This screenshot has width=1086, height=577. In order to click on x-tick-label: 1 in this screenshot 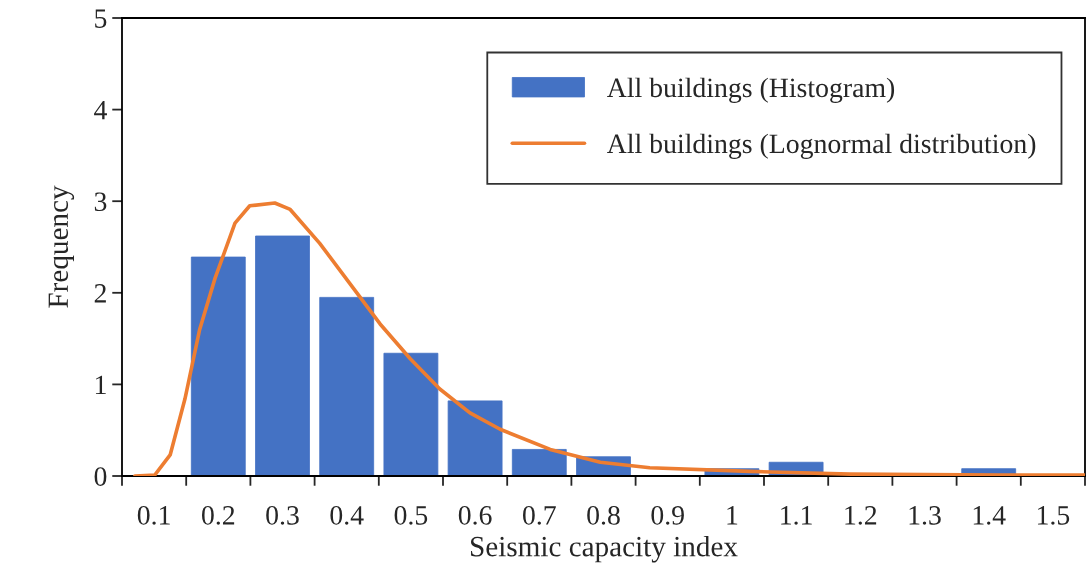, I will do `click(732, 515)`.